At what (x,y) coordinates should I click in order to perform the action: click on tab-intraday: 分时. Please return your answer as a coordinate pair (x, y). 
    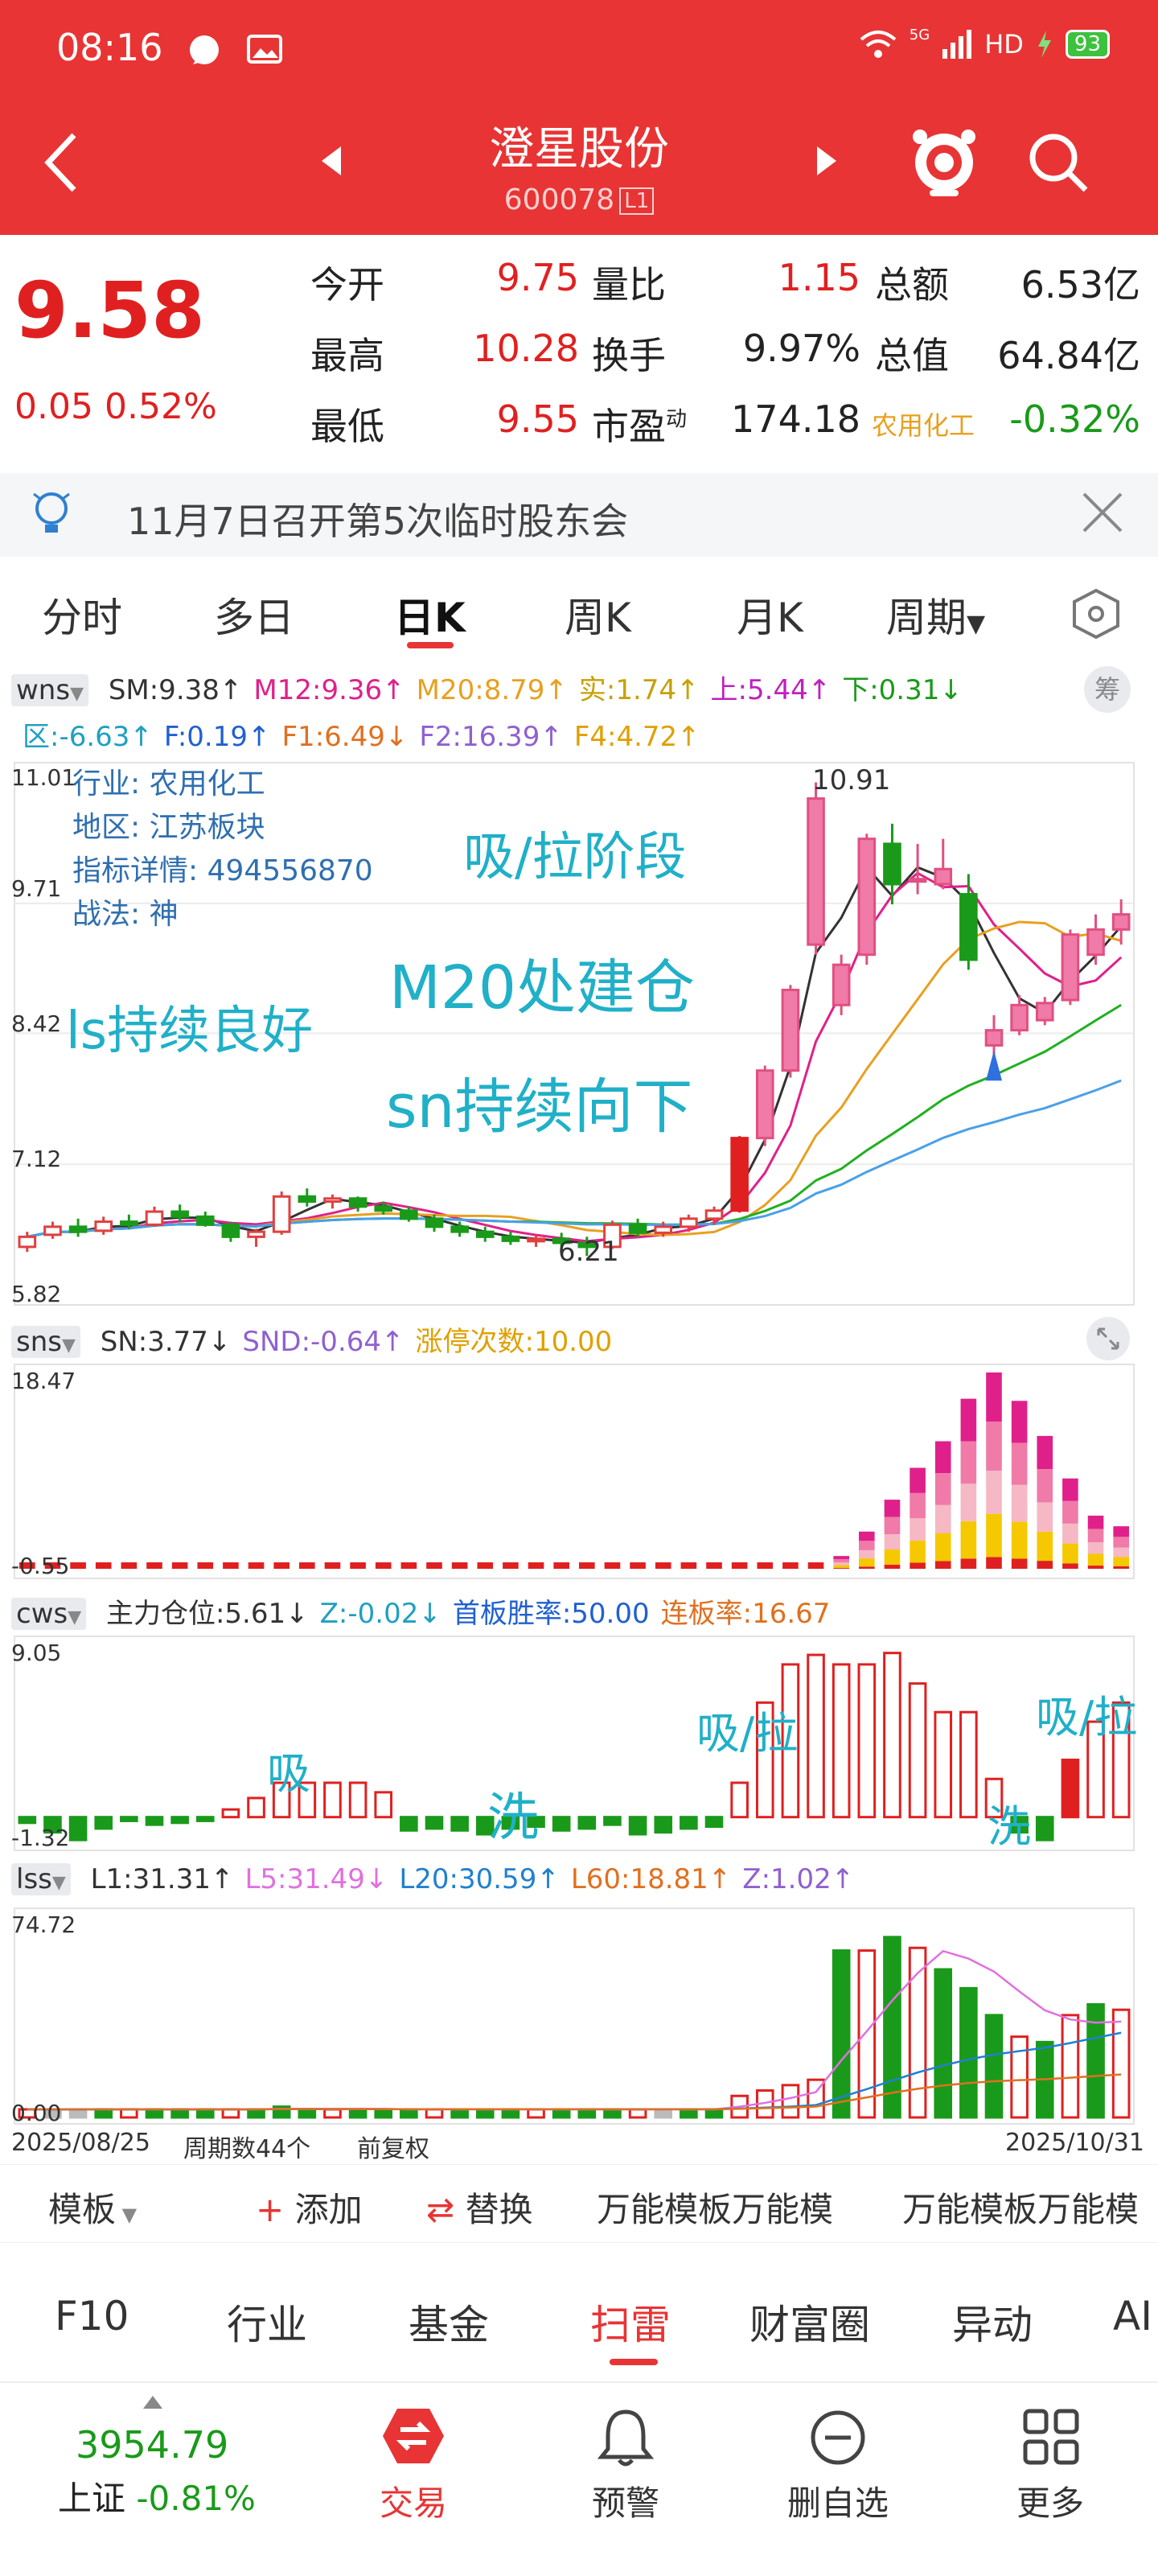
    Looking at the image, I should click on (82, 618).